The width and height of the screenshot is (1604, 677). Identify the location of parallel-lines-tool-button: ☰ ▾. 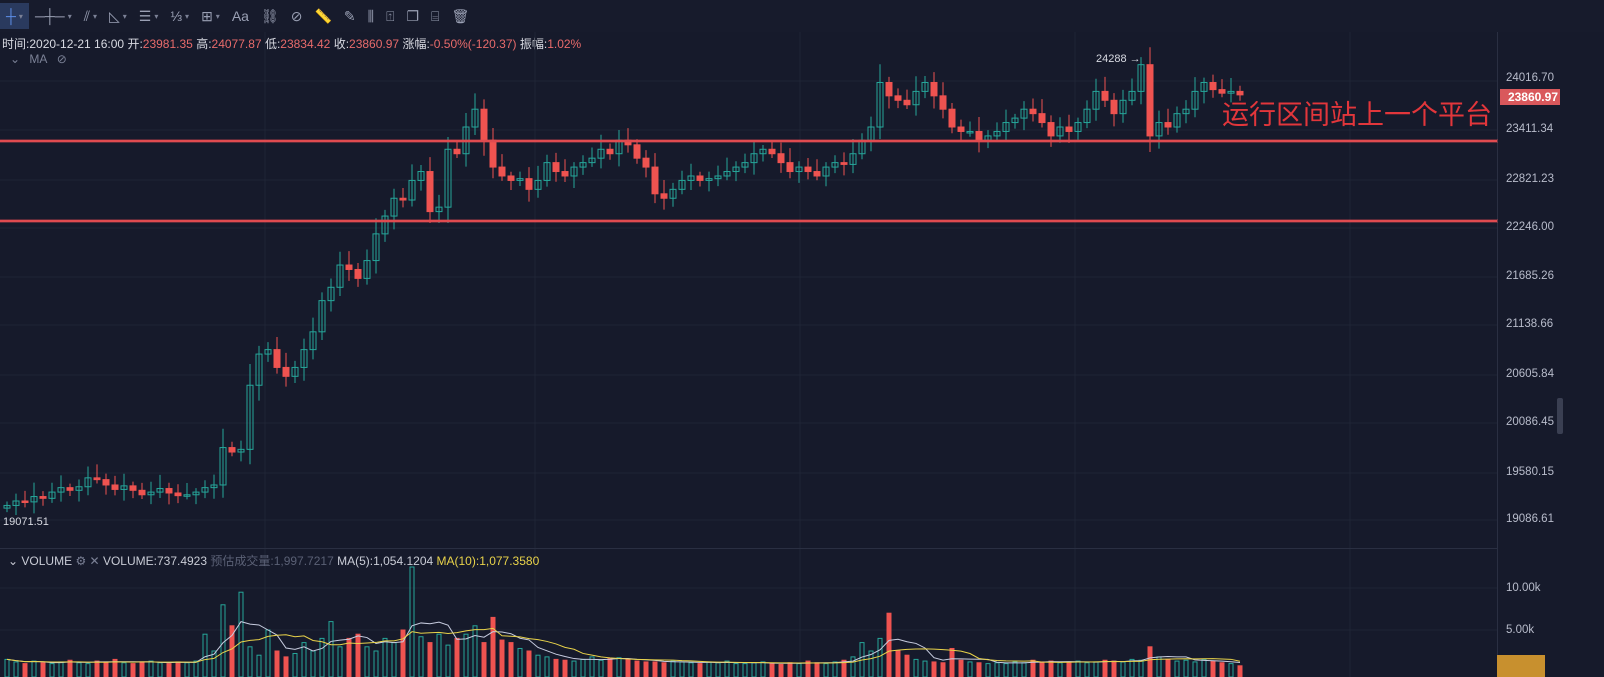
(149, 16).